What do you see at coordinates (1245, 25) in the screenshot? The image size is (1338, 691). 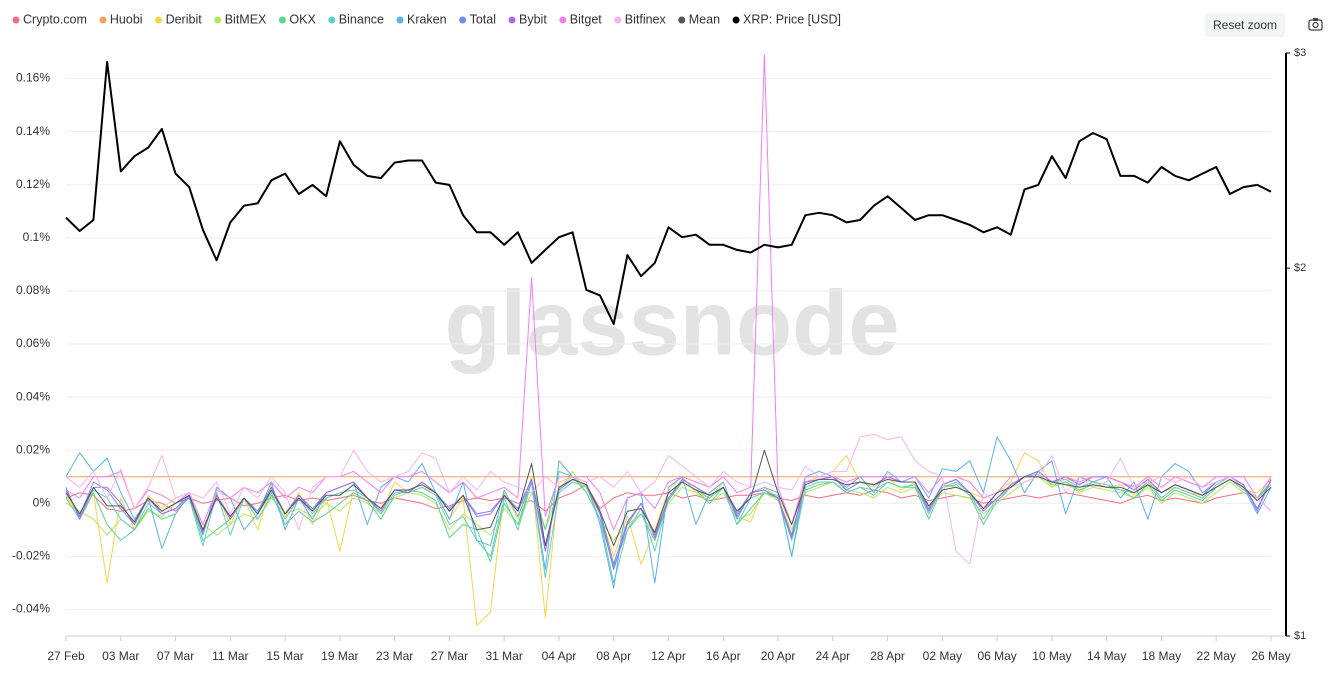 I see `reset-zoom-button: Reset zoom` at bounding box center [1245, 25].